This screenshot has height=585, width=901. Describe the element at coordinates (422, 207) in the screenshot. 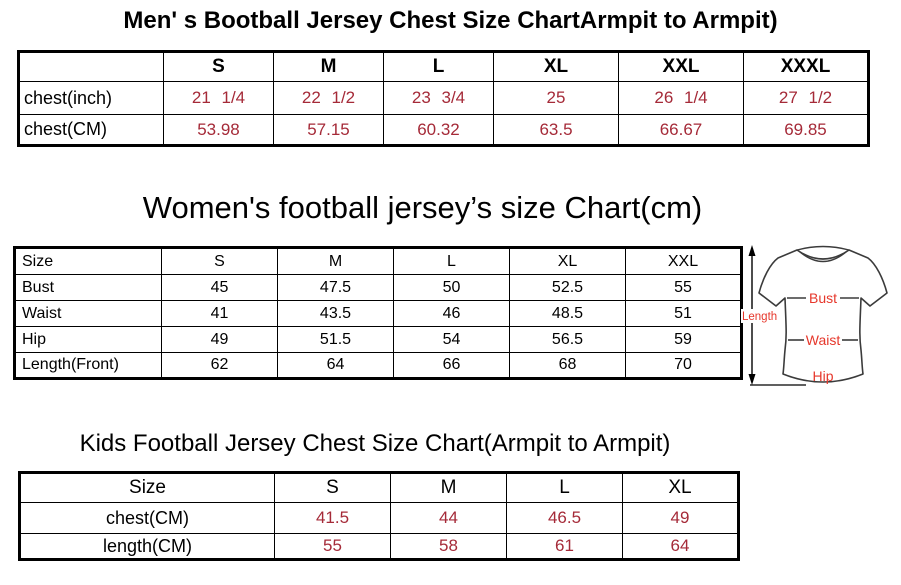

I see `womens-chart-title: Women's football jersey’s size Chart(cm)` at that location.